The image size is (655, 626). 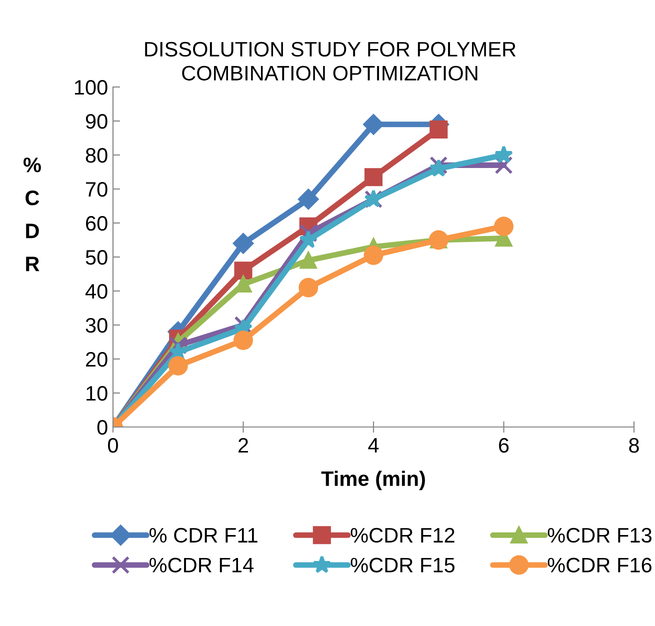 I want to click on x-tick-label: 2, so click(x=243, y=445).